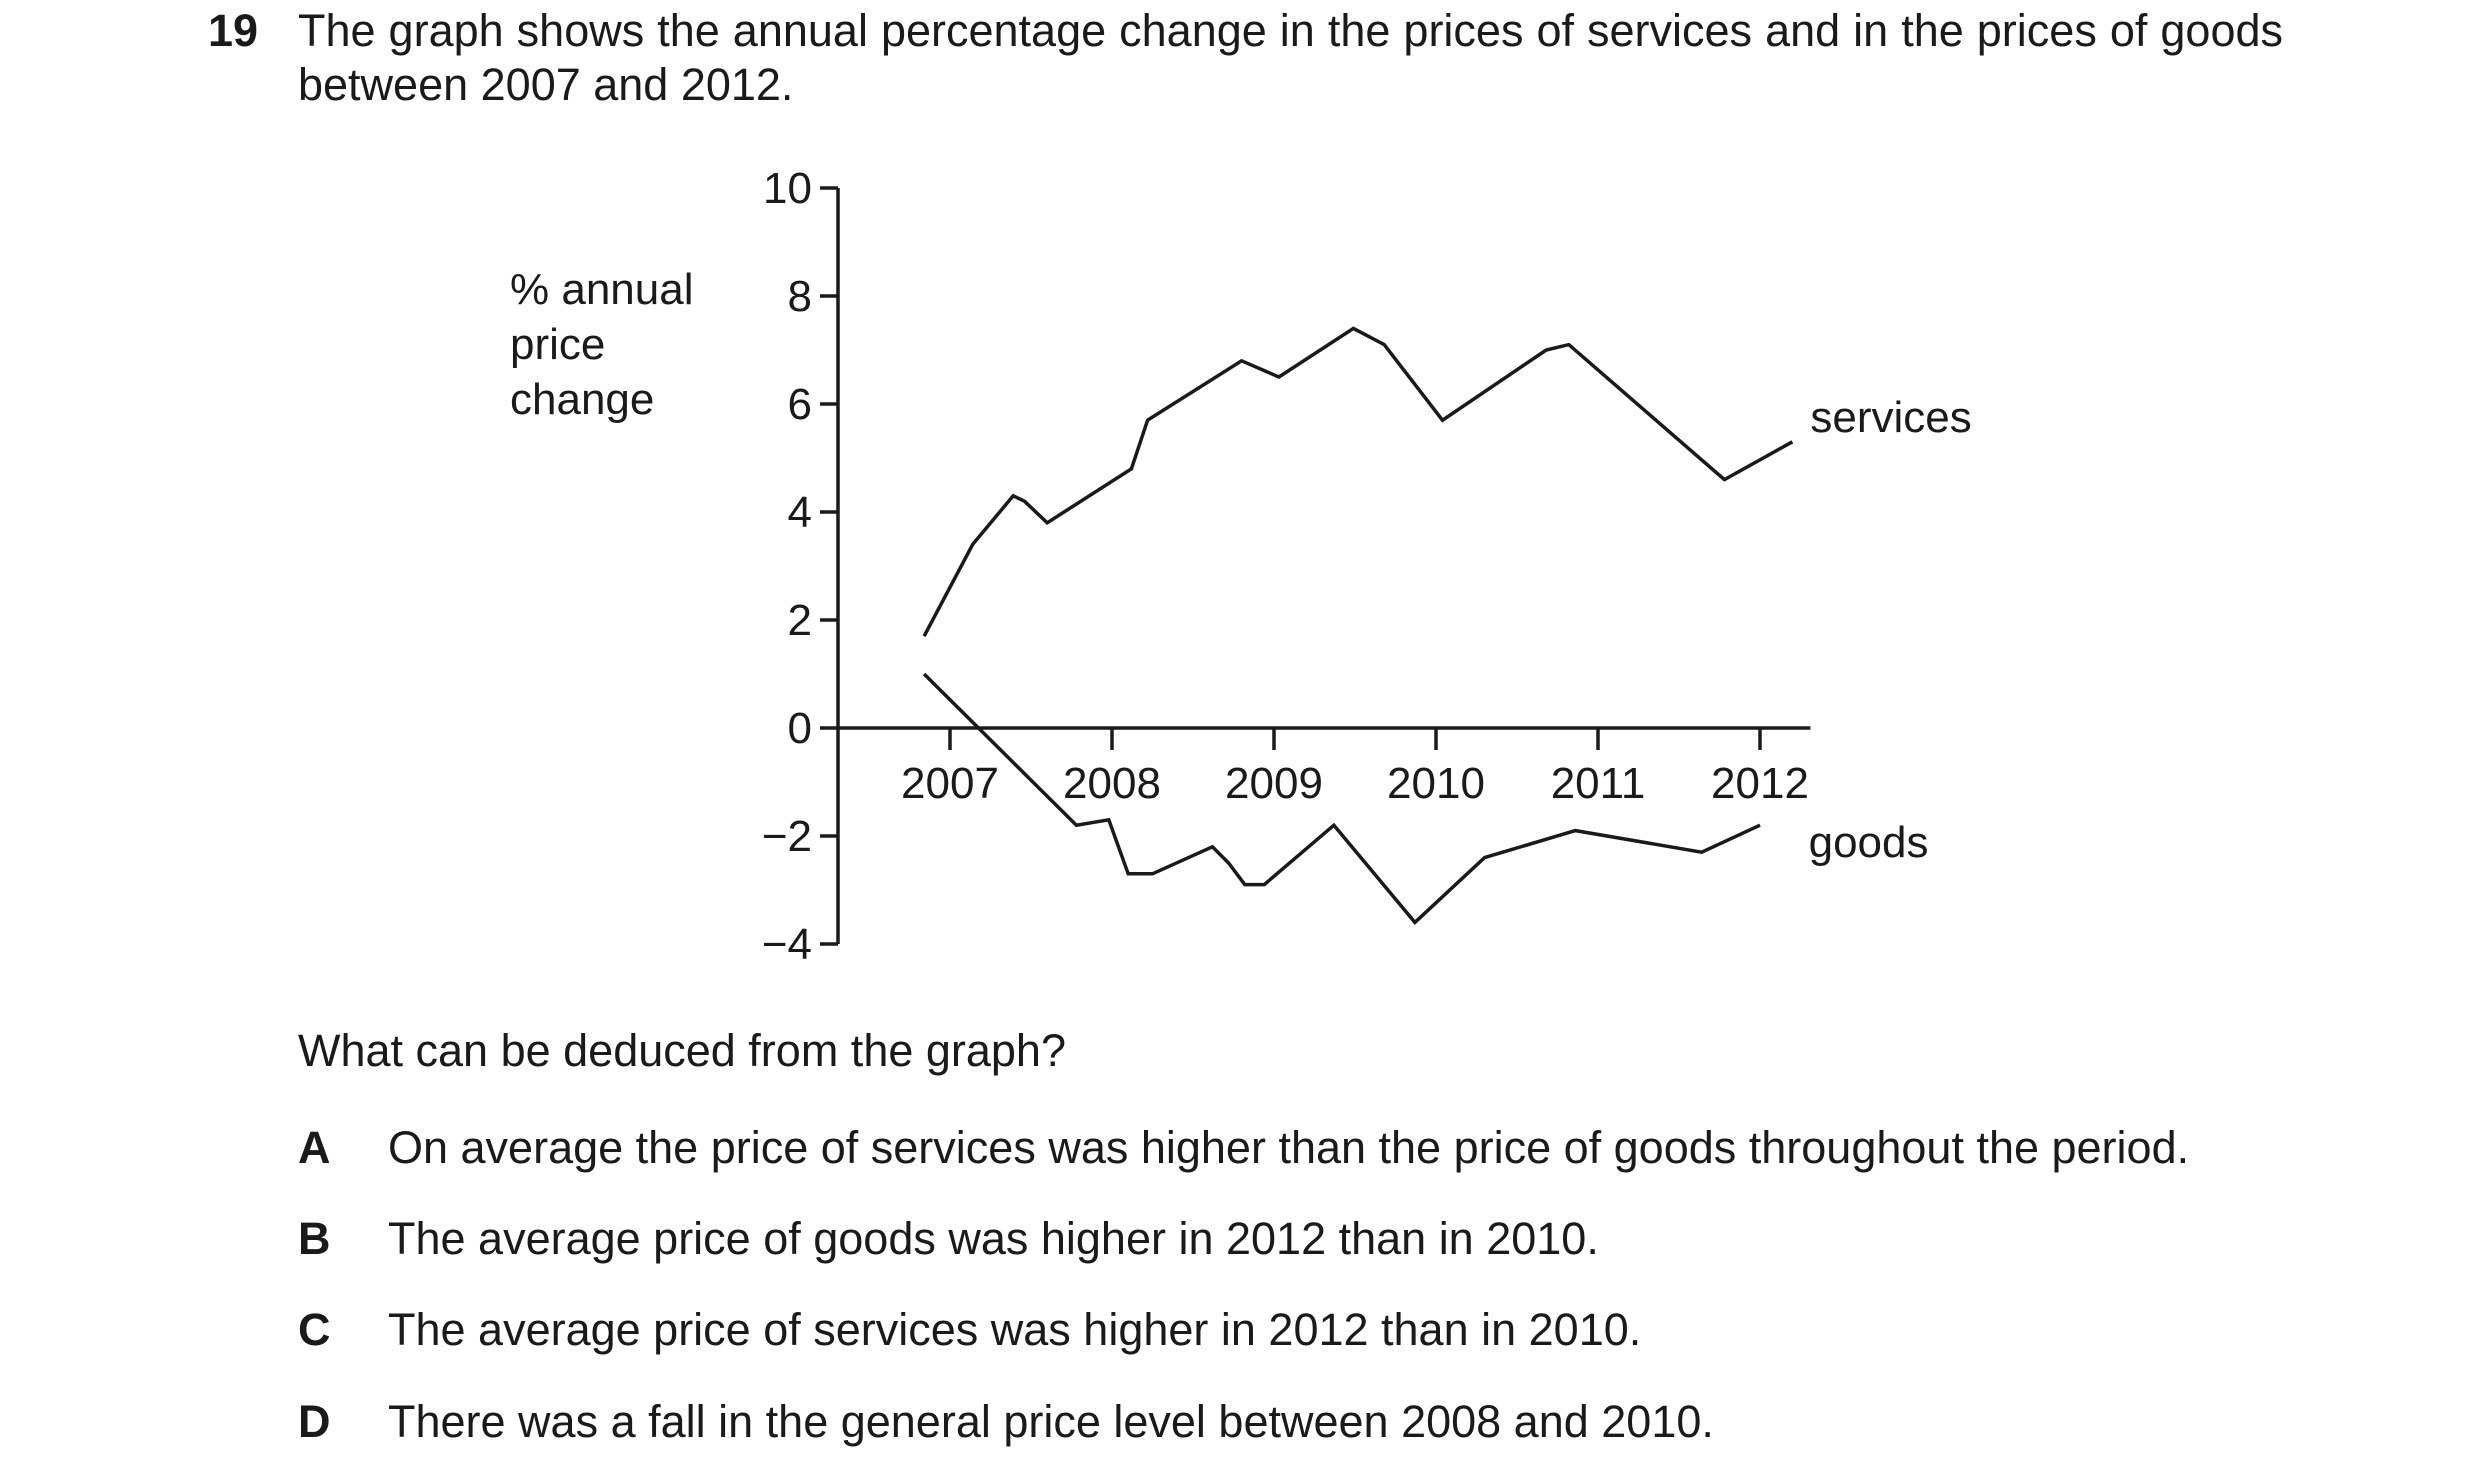  Describe the element at coordinates (787, 836) in the screenshot. I see `y-tick-label: −2` at that location.